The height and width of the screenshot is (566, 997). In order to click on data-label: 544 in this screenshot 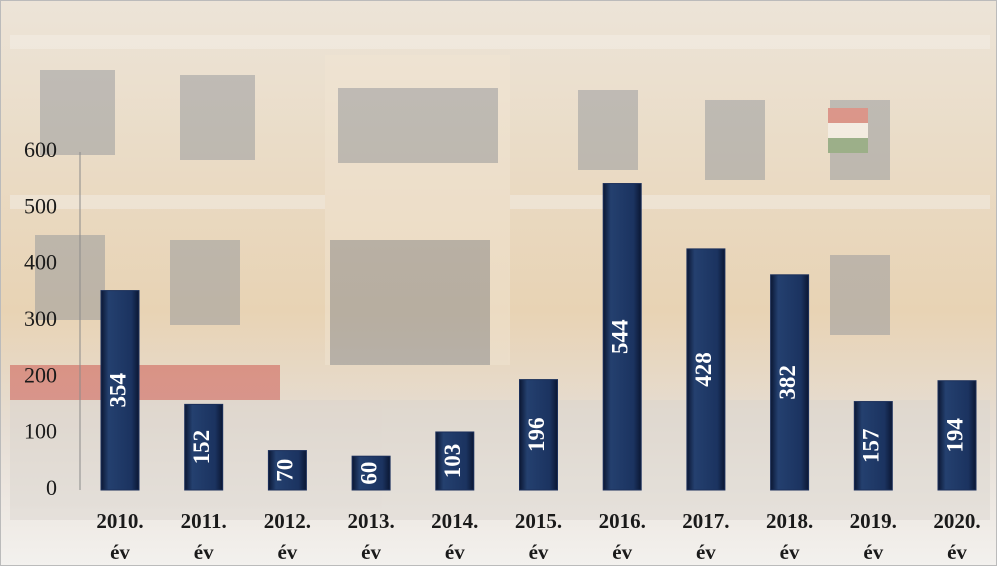, I will do `click(619, 336)`.